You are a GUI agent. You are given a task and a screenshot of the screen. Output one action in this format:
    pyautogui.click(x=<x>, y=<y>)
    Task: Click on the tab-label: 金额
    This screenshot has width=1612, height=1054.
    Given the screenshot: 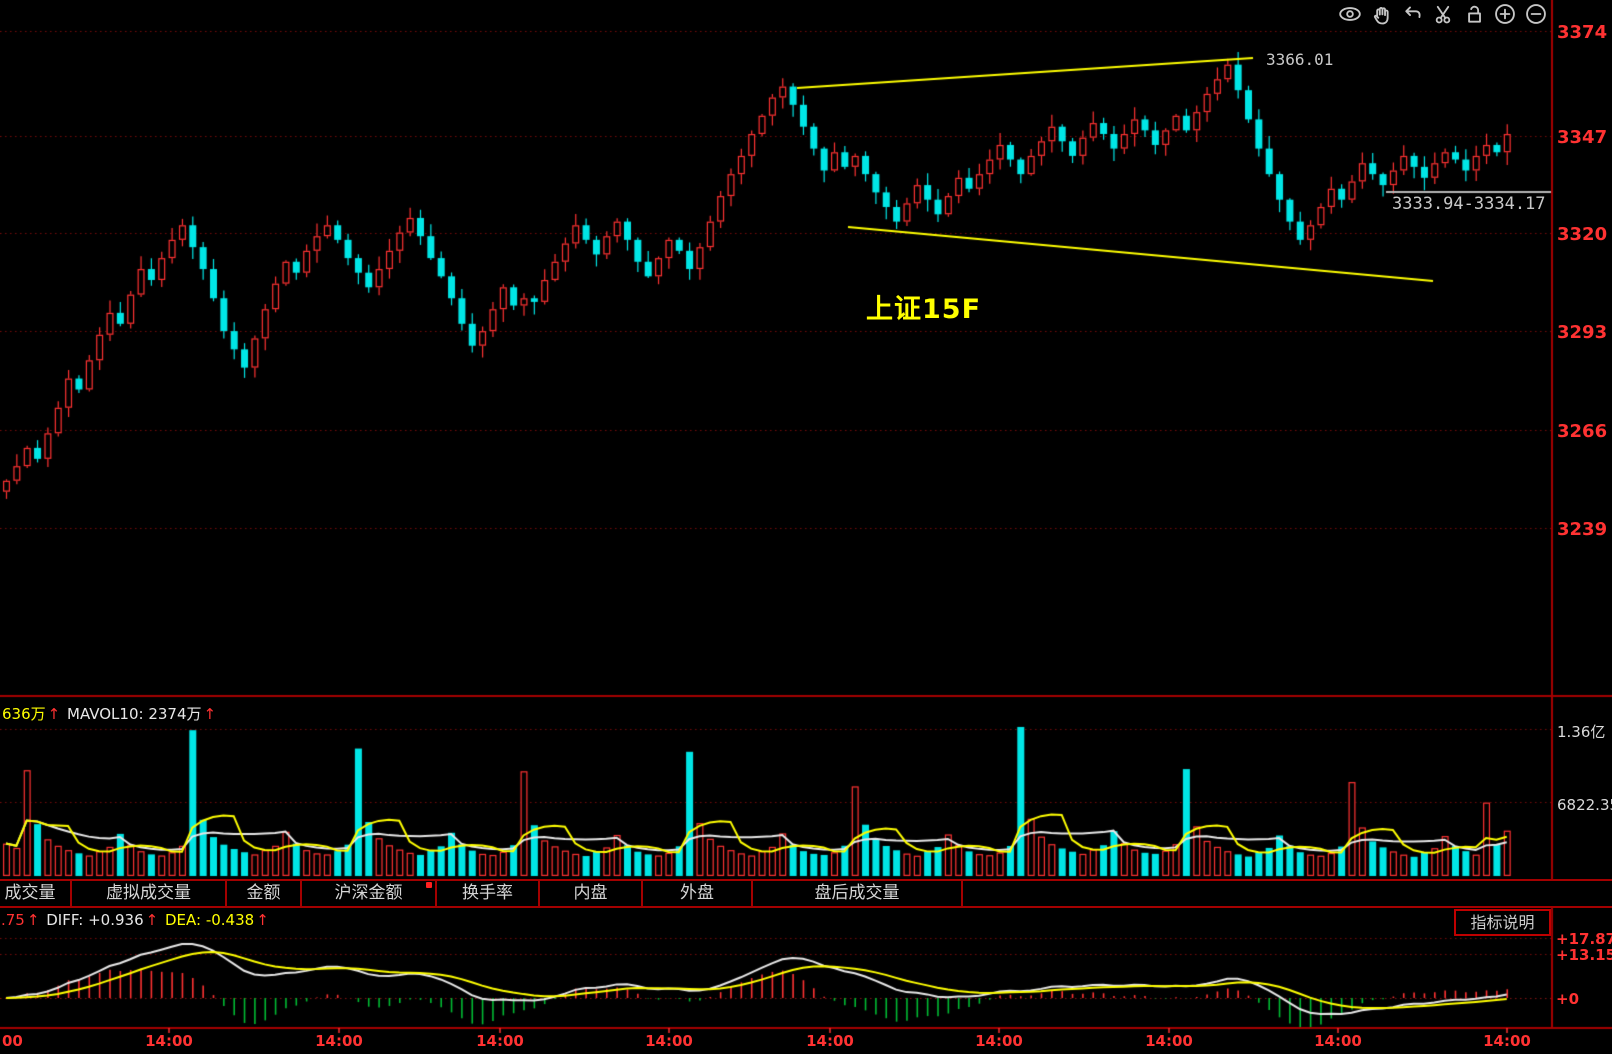 What is the action you would take?
    pyautogui.click(x=263, y=893)
    